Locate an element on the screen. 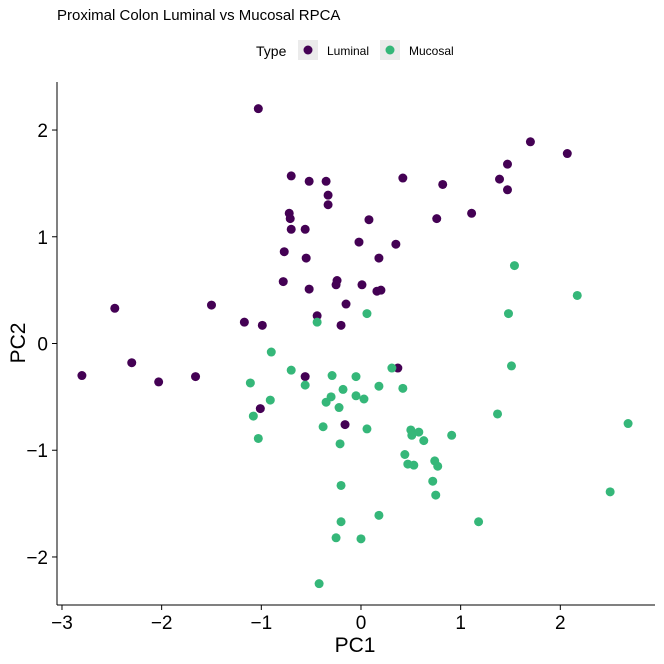 The height and width of the screenshot is (664, 664). y-tick-label: −2 is located at coordinates (37, 558).